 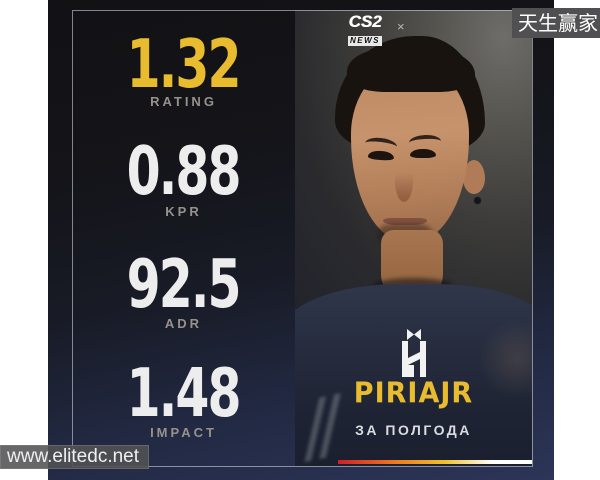 I want to click on rating-value: 1.32, so click(x=184, y=65).